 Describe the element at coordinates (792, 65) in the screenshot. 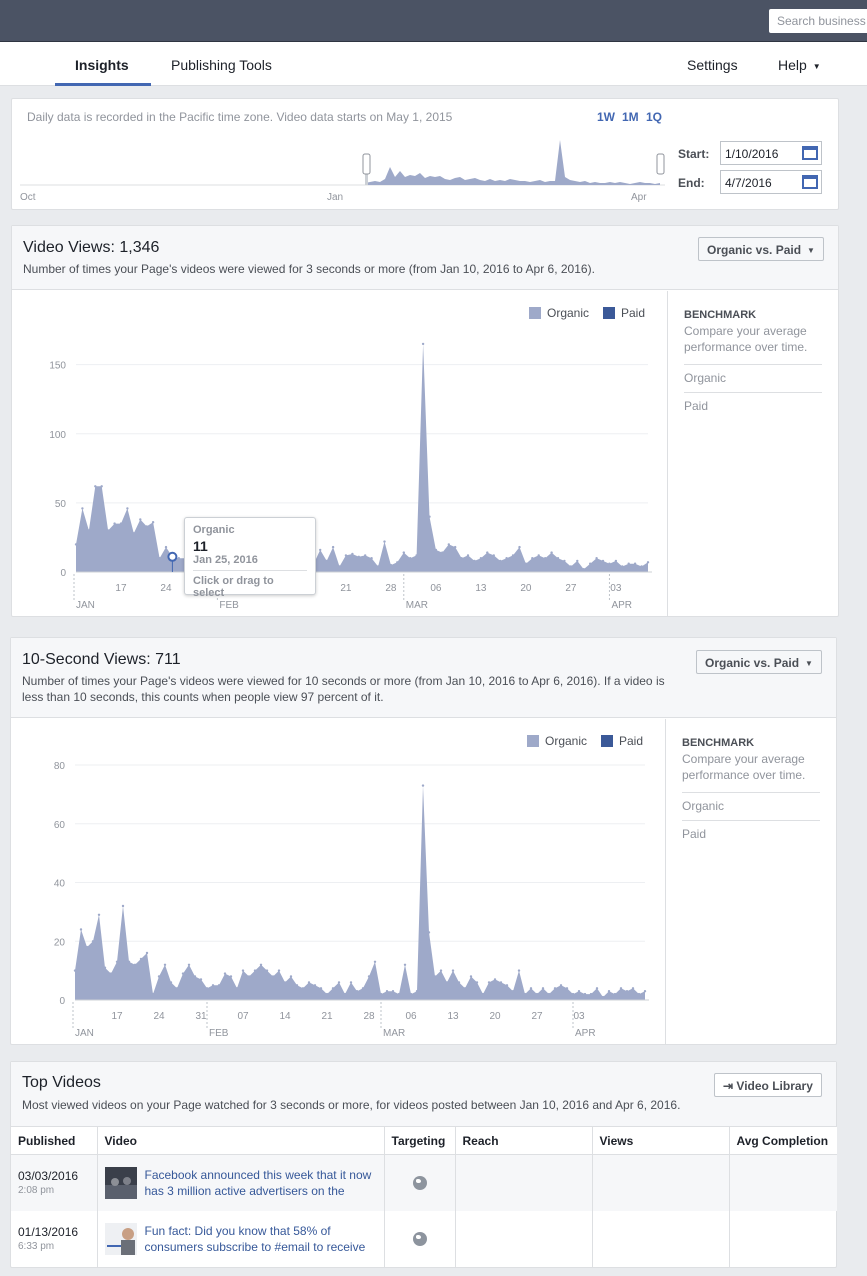

I see `help-label: Help` at that location.